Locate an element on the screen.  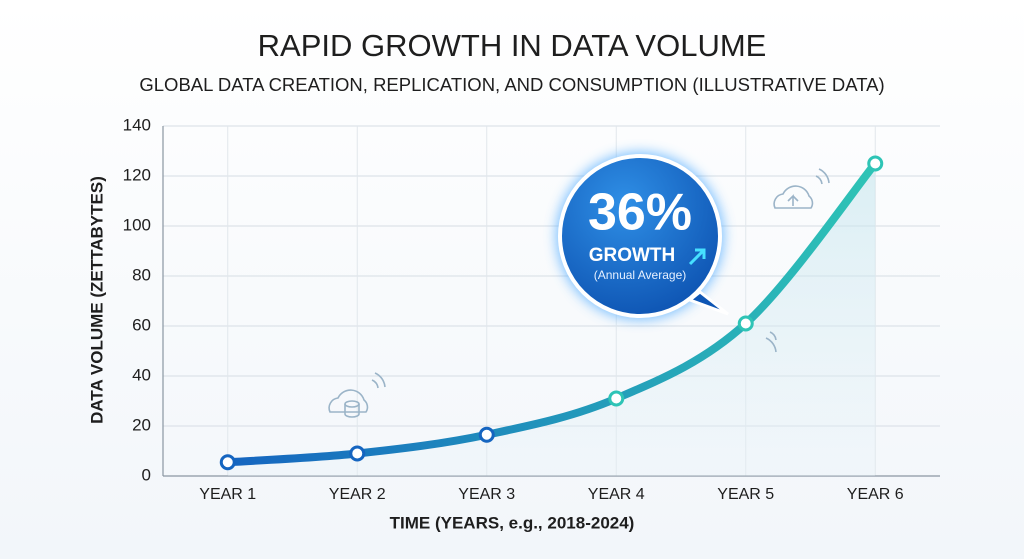
x-tick-label: YEAR 4 is located at coordinates (616, 494).